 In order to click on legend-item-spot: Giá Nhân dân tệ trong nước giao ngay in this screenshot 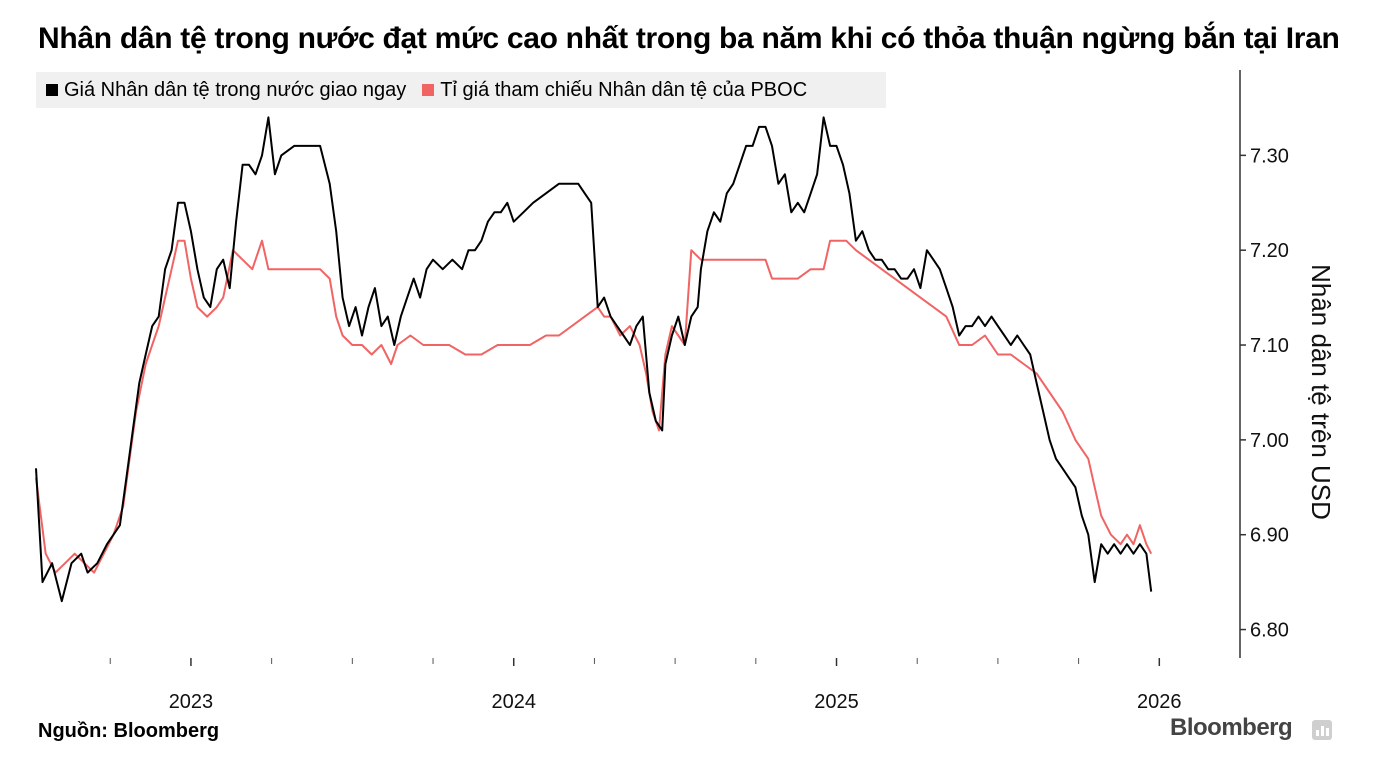, I will do `click(226, 90)`.